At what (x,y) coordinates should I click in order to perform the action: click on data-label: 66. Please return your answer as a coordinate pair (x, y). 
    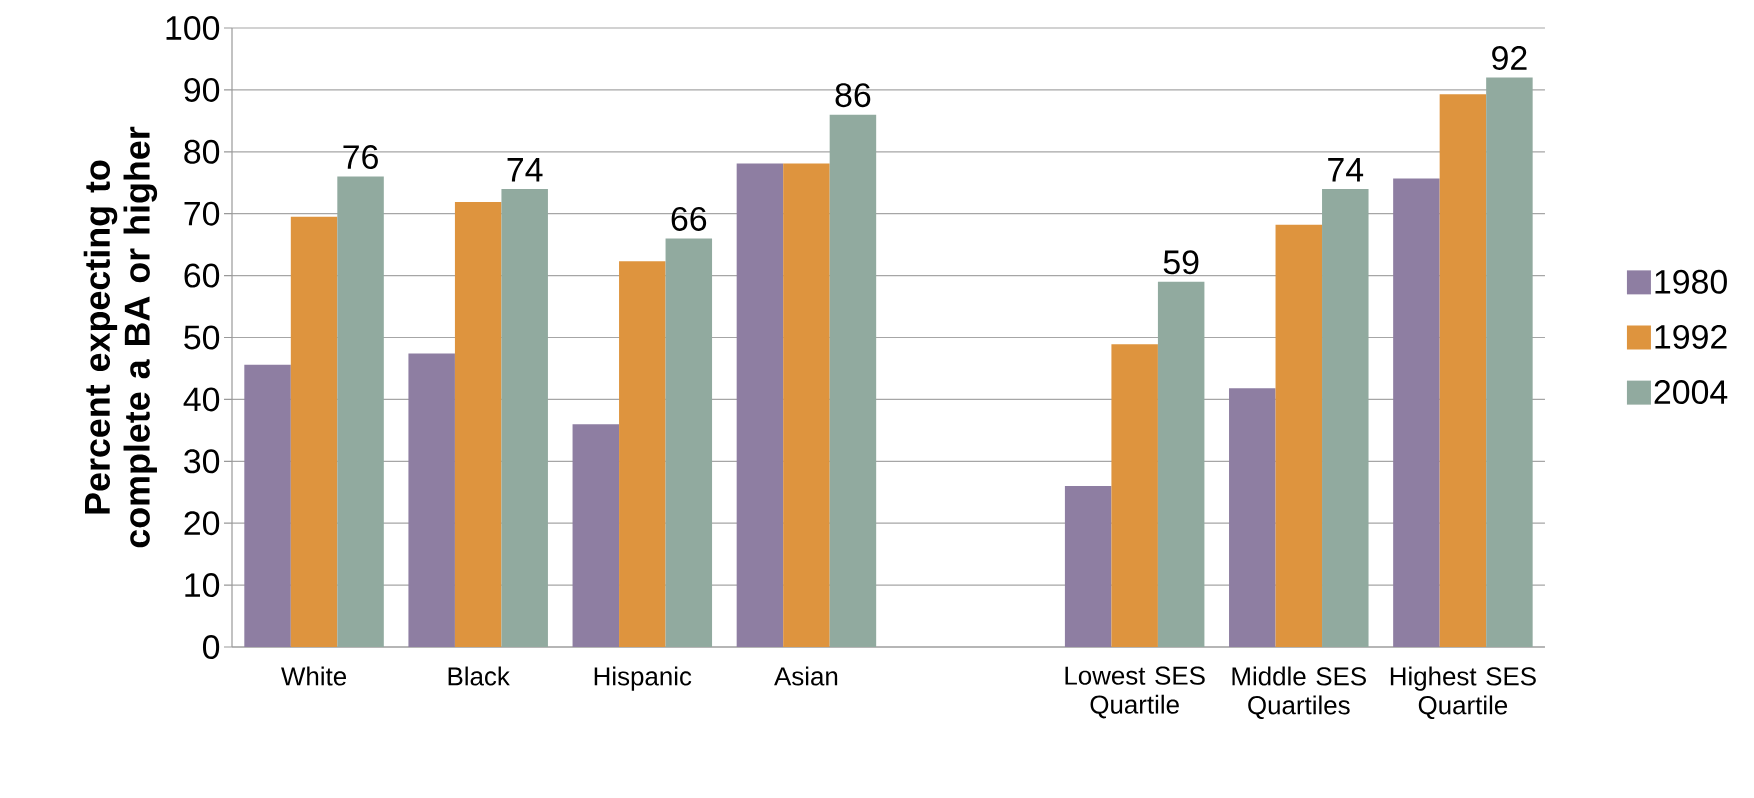
    Looking at the image, I should click on (689, 218).